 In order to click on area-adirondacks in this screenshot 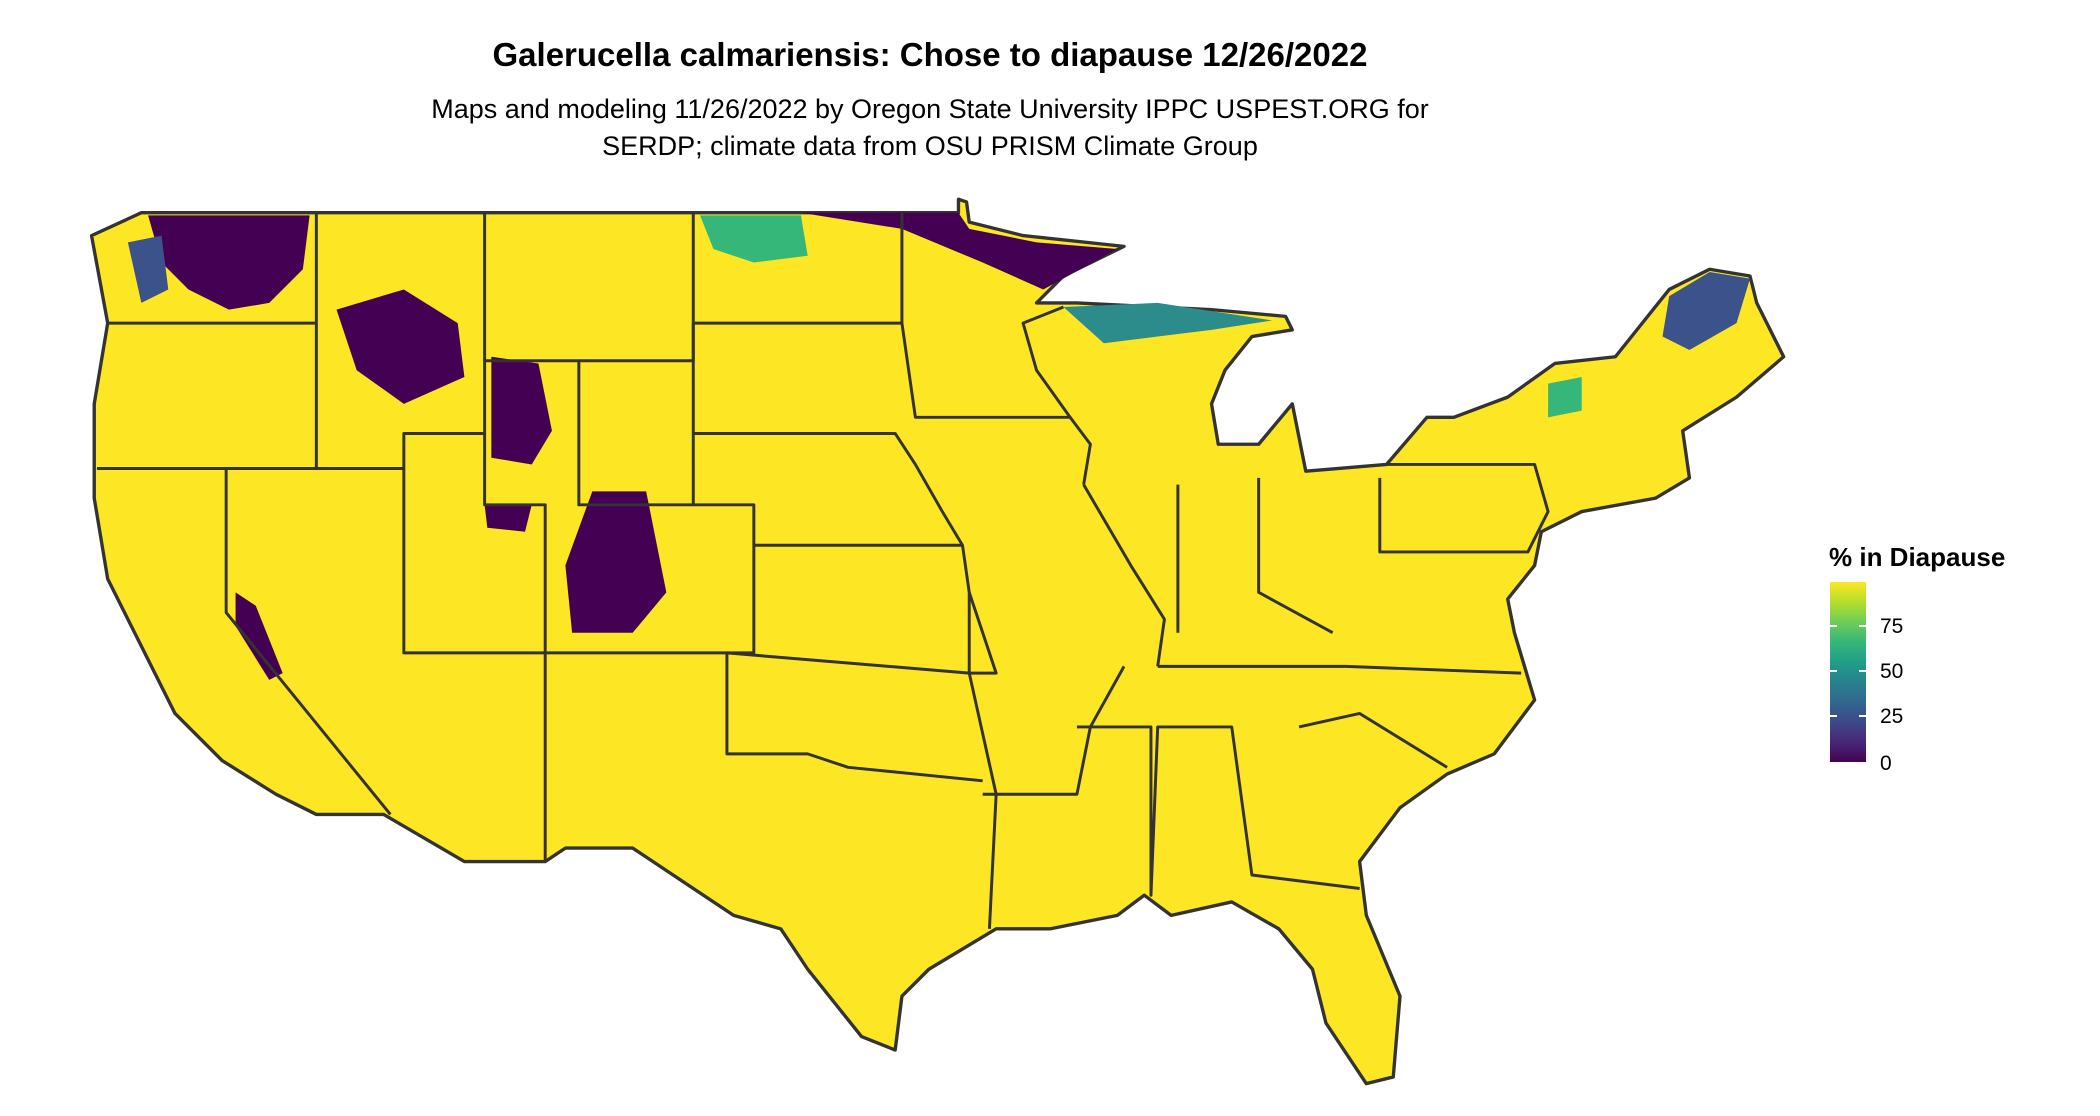, I will do `click(1565, 397)`.